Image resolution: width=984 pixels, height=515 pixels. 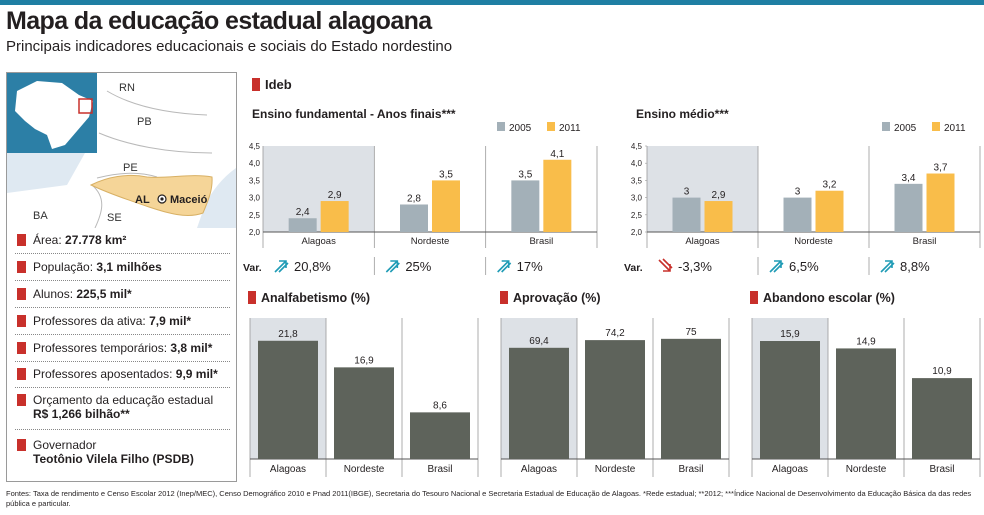 What do you see at coordinates (144, 122) in the screenshot?
I see `map-label-pb: PB` at bounding box center [144, 122].